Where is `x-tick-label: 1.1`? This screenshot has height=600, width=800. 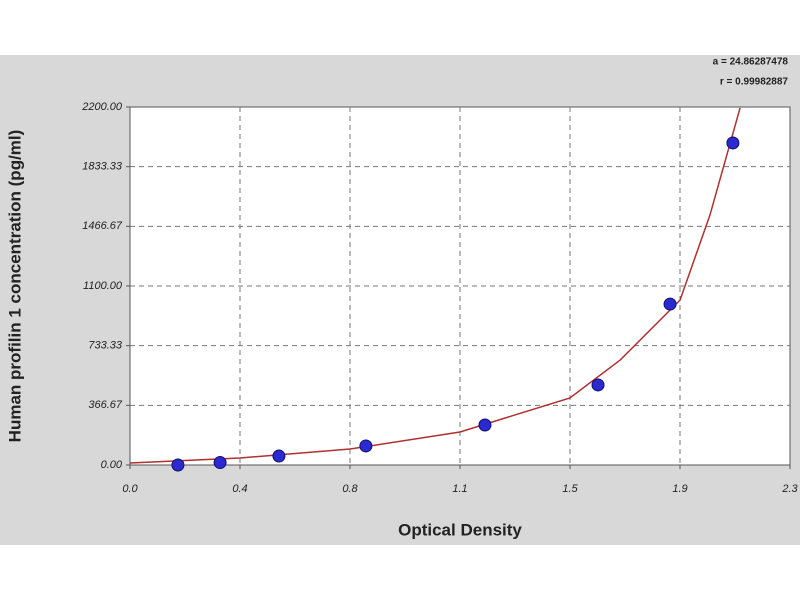
x-tick-label: 1.1 is located at coordinates (459, 489).